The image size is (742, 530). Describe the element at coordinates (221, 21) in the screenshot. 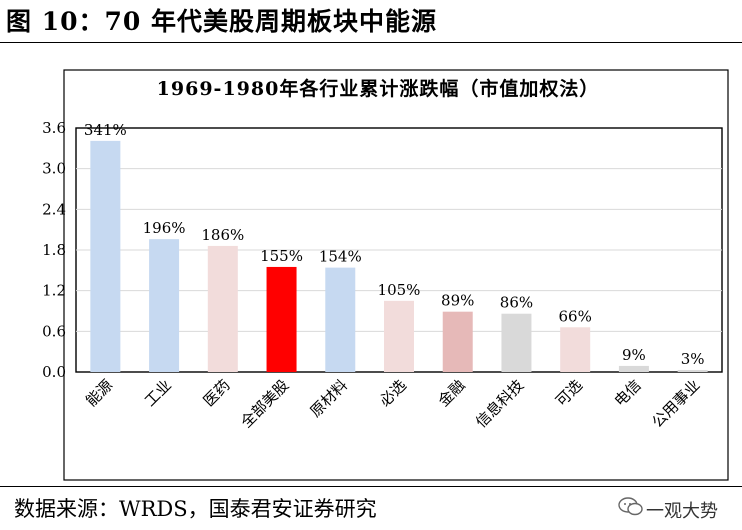

I see `figure-title: 图 10：70 年代美股周期板块中能源` at that location.